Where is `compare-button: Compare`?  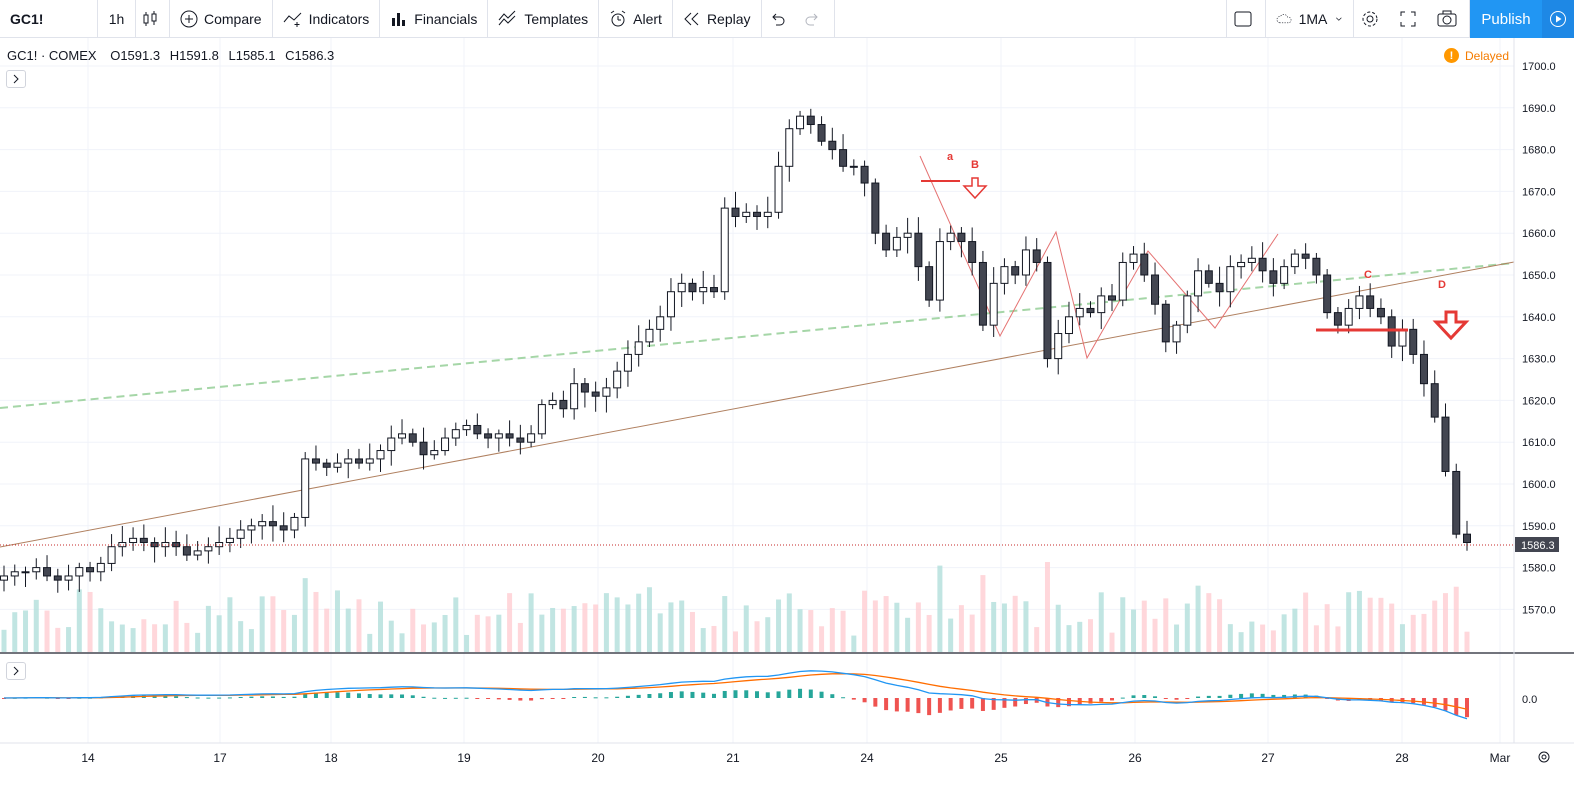 compare-button: Compare is located at coordinates (221, 19).